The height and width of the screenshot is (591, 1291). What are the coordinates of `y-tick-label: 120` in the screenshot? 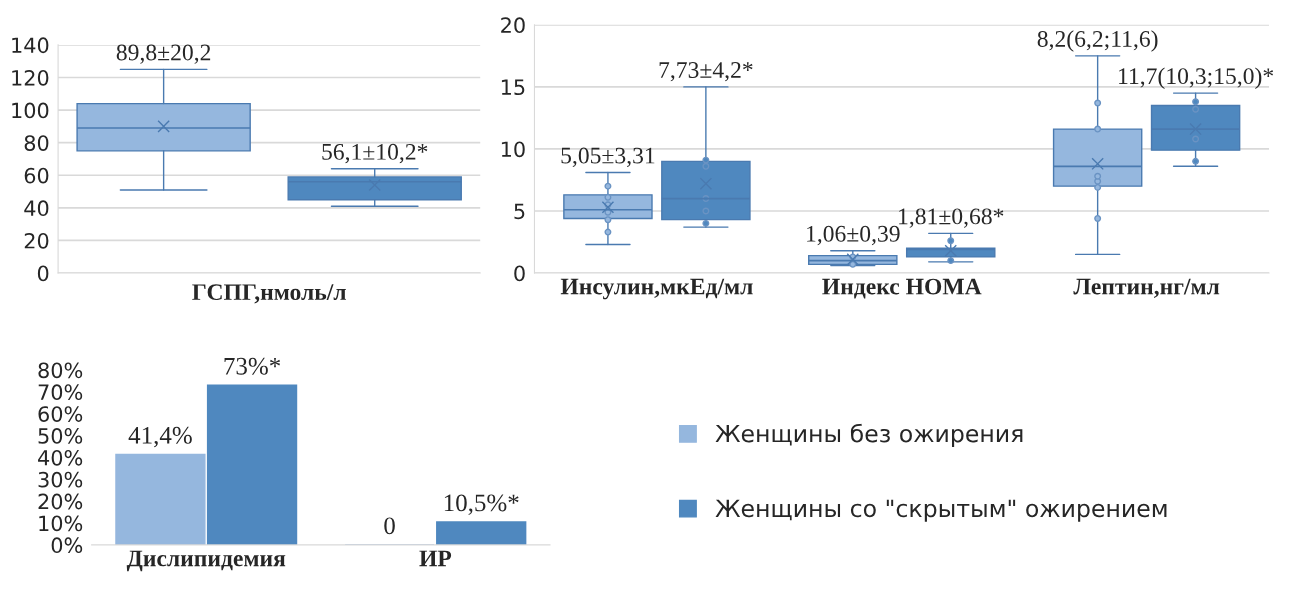 It's located at (30, 77).